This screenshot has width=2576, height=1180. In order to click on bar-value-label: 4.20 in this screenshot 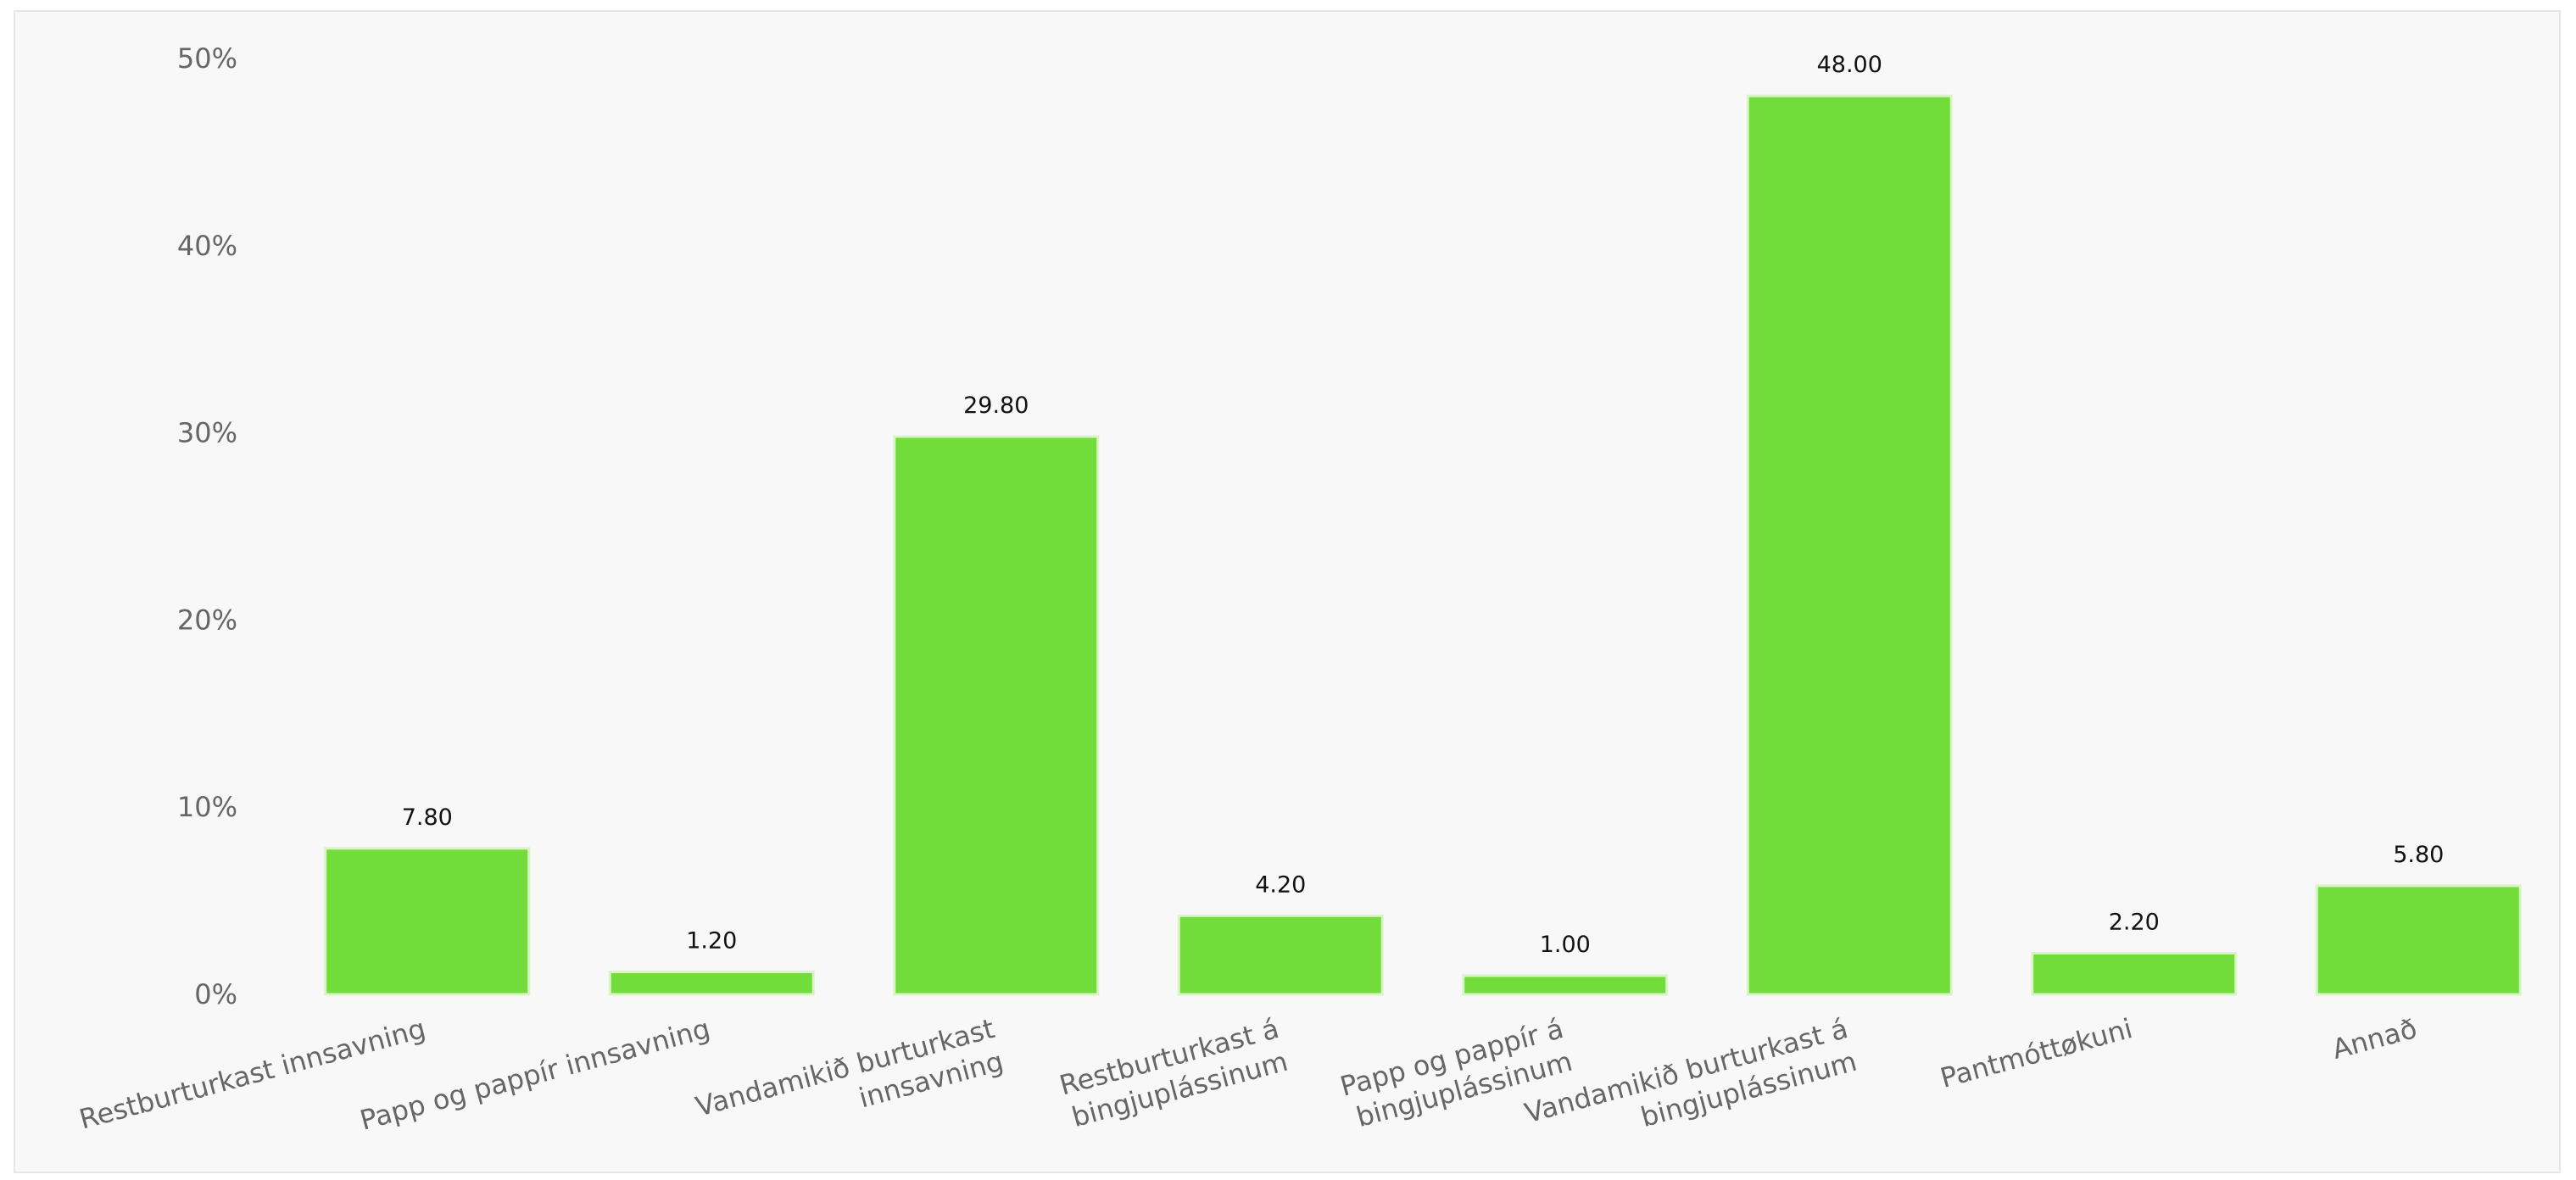, I will do `click(1280, 885)`.